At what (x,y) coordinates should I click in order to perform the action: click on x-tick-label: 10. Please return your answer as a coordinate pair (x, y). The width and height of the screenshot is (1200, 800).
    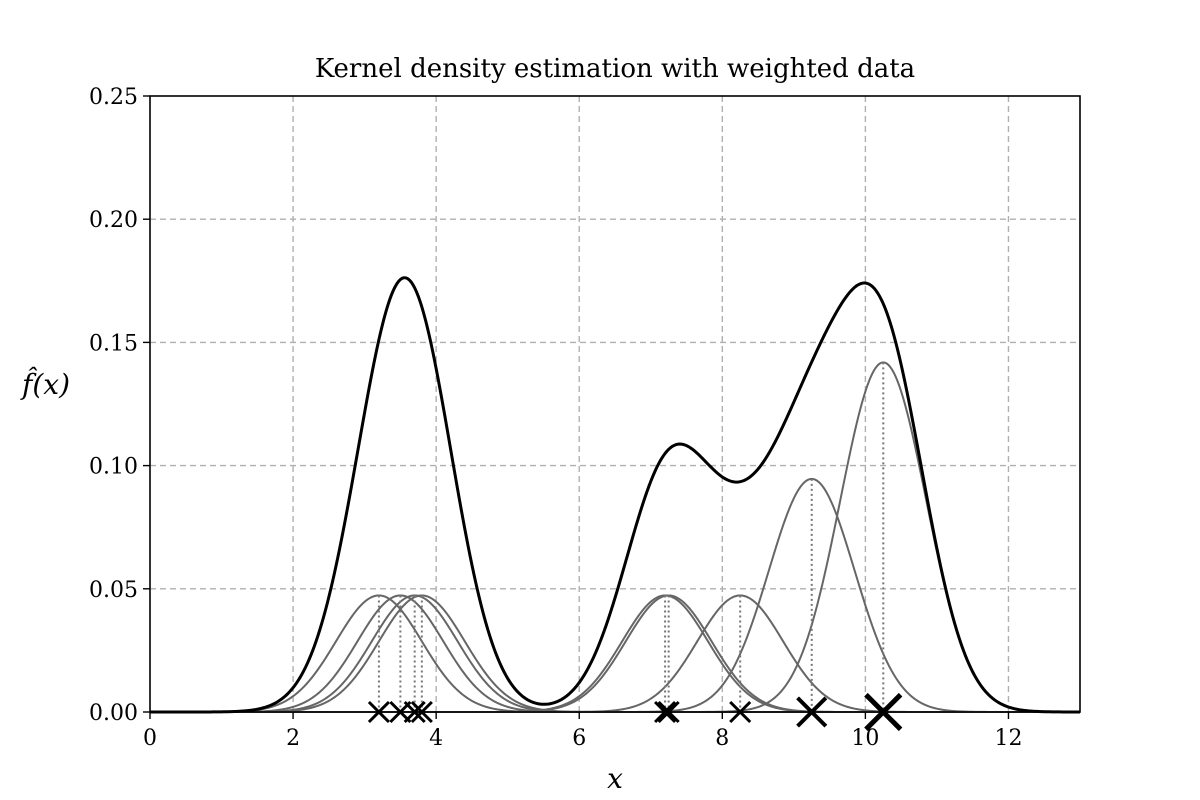
    Looking at the image, I should click on (865, 738).